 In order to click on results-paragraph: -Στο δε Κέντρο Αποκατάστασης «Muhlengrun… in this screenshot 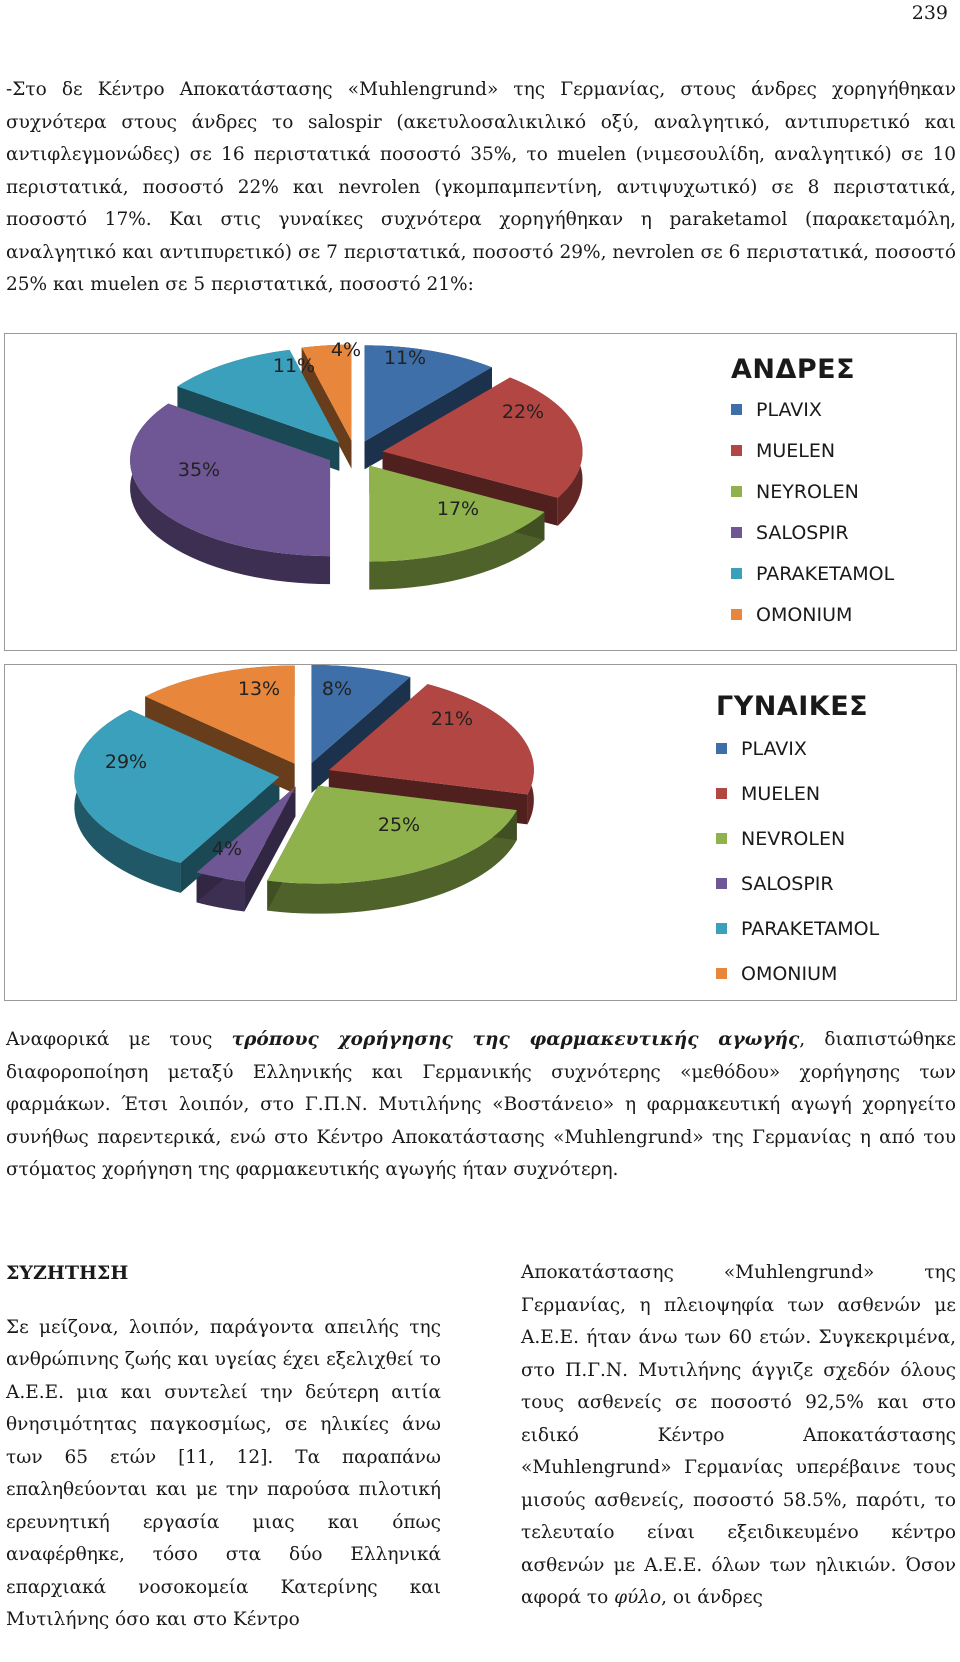, I will do `click(481, 187)`.